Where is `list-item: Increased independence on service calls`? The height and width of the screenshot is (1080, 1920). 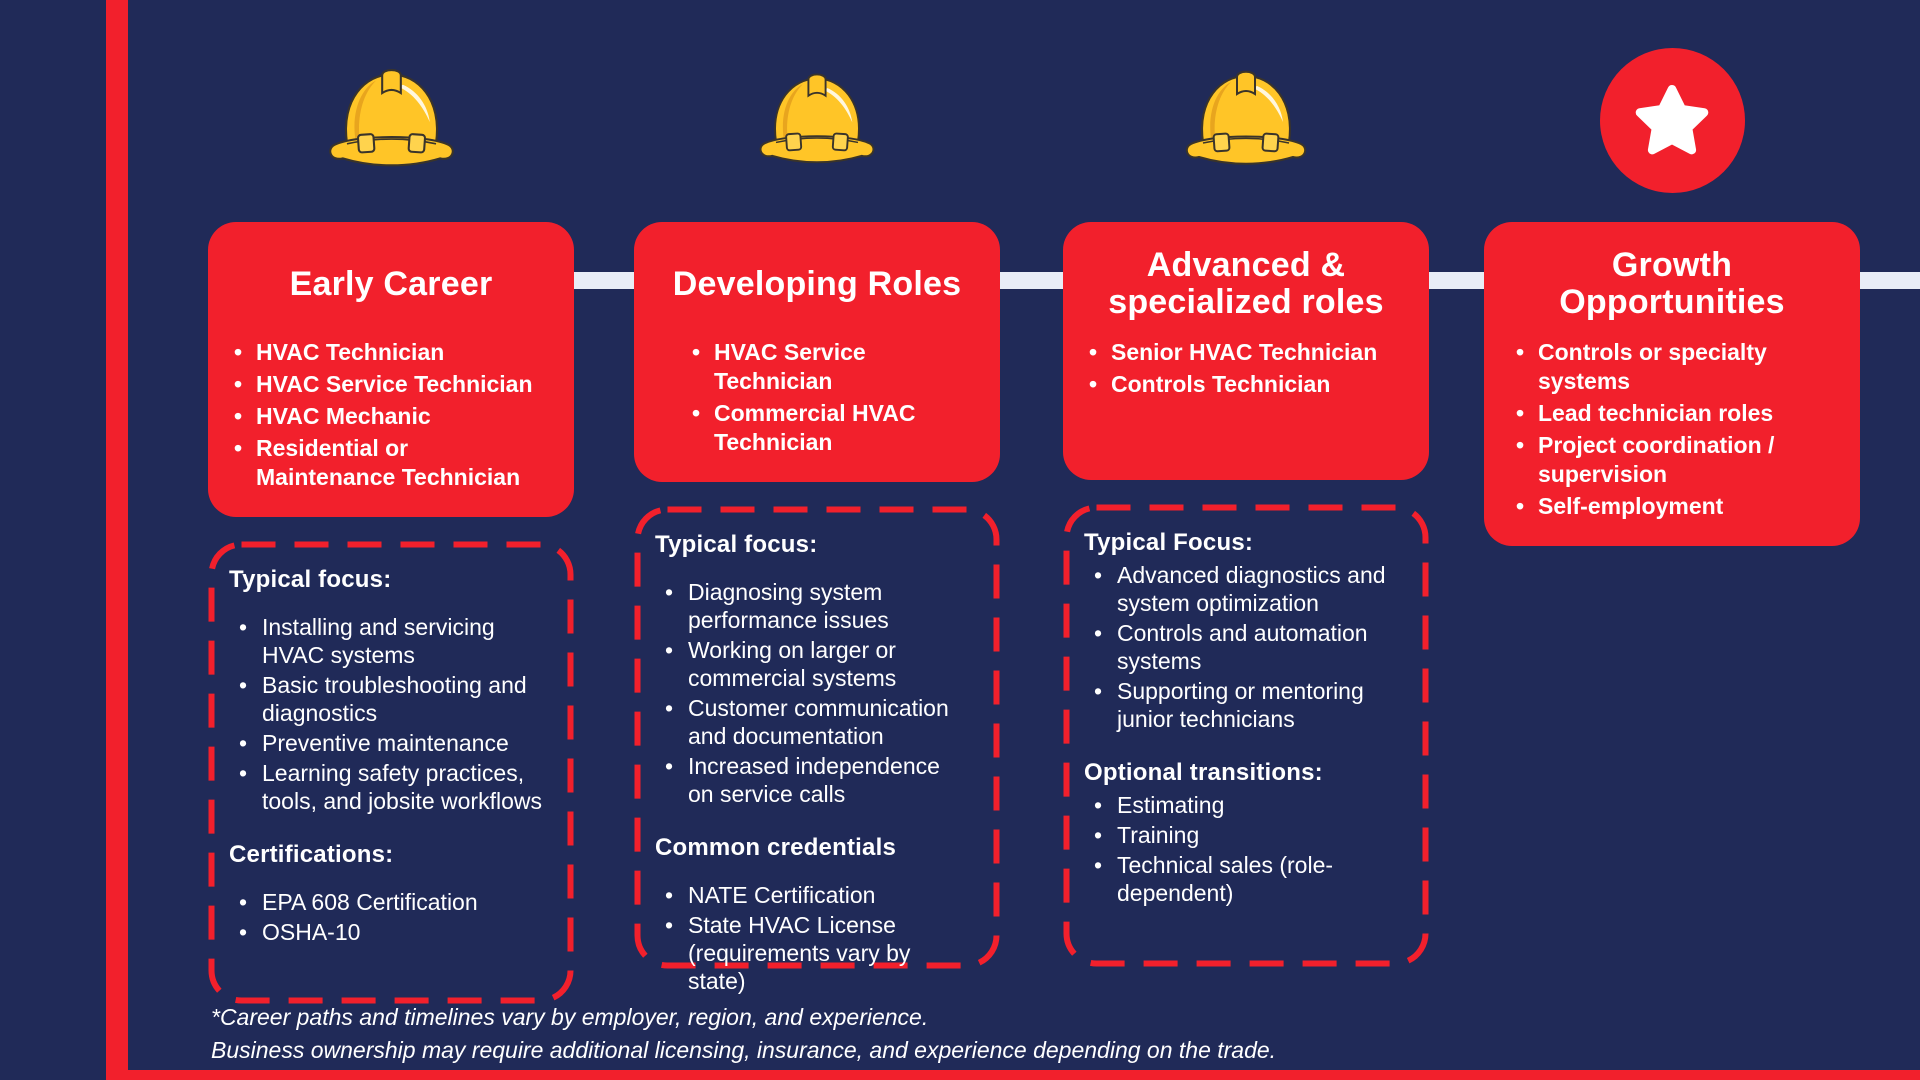
list-item: Increased independence on service calls is located at coordinates (820, 780).